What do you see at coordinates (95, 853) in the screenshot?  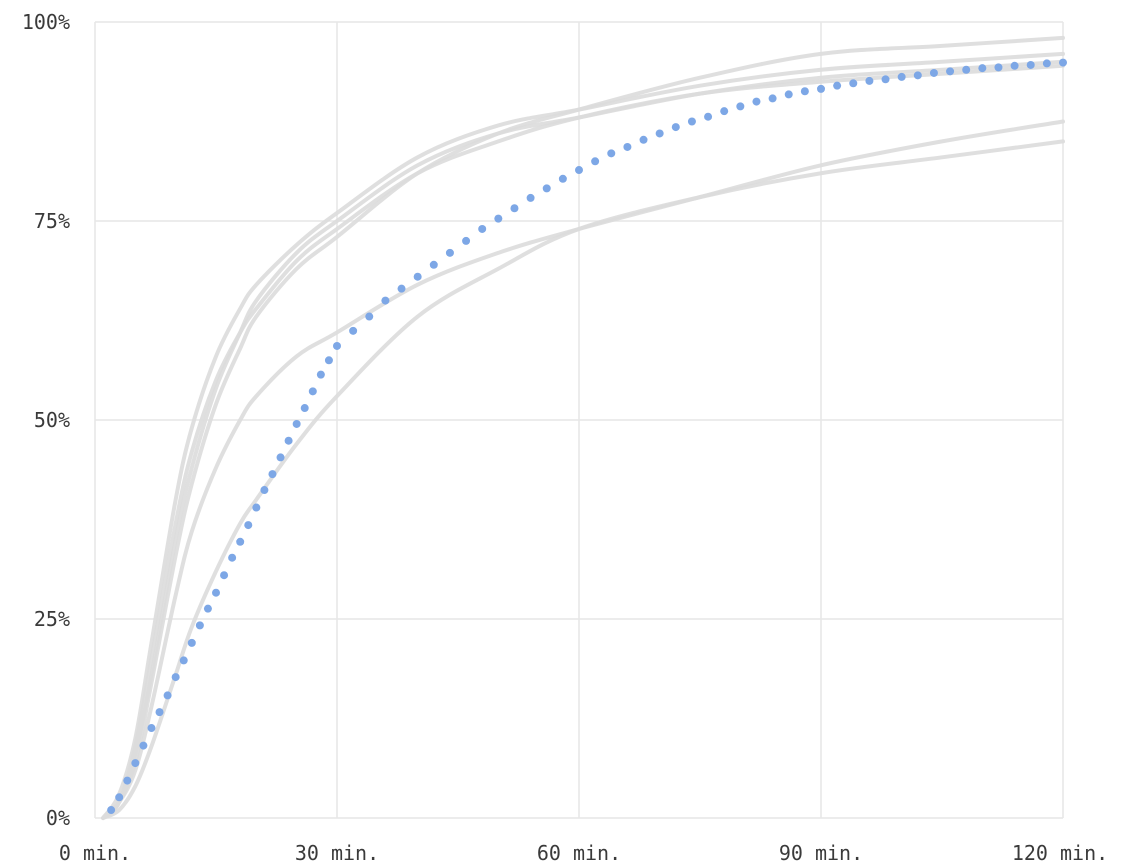 I see `x-tick-label: 0 min.` at bounding box center [95, 853].